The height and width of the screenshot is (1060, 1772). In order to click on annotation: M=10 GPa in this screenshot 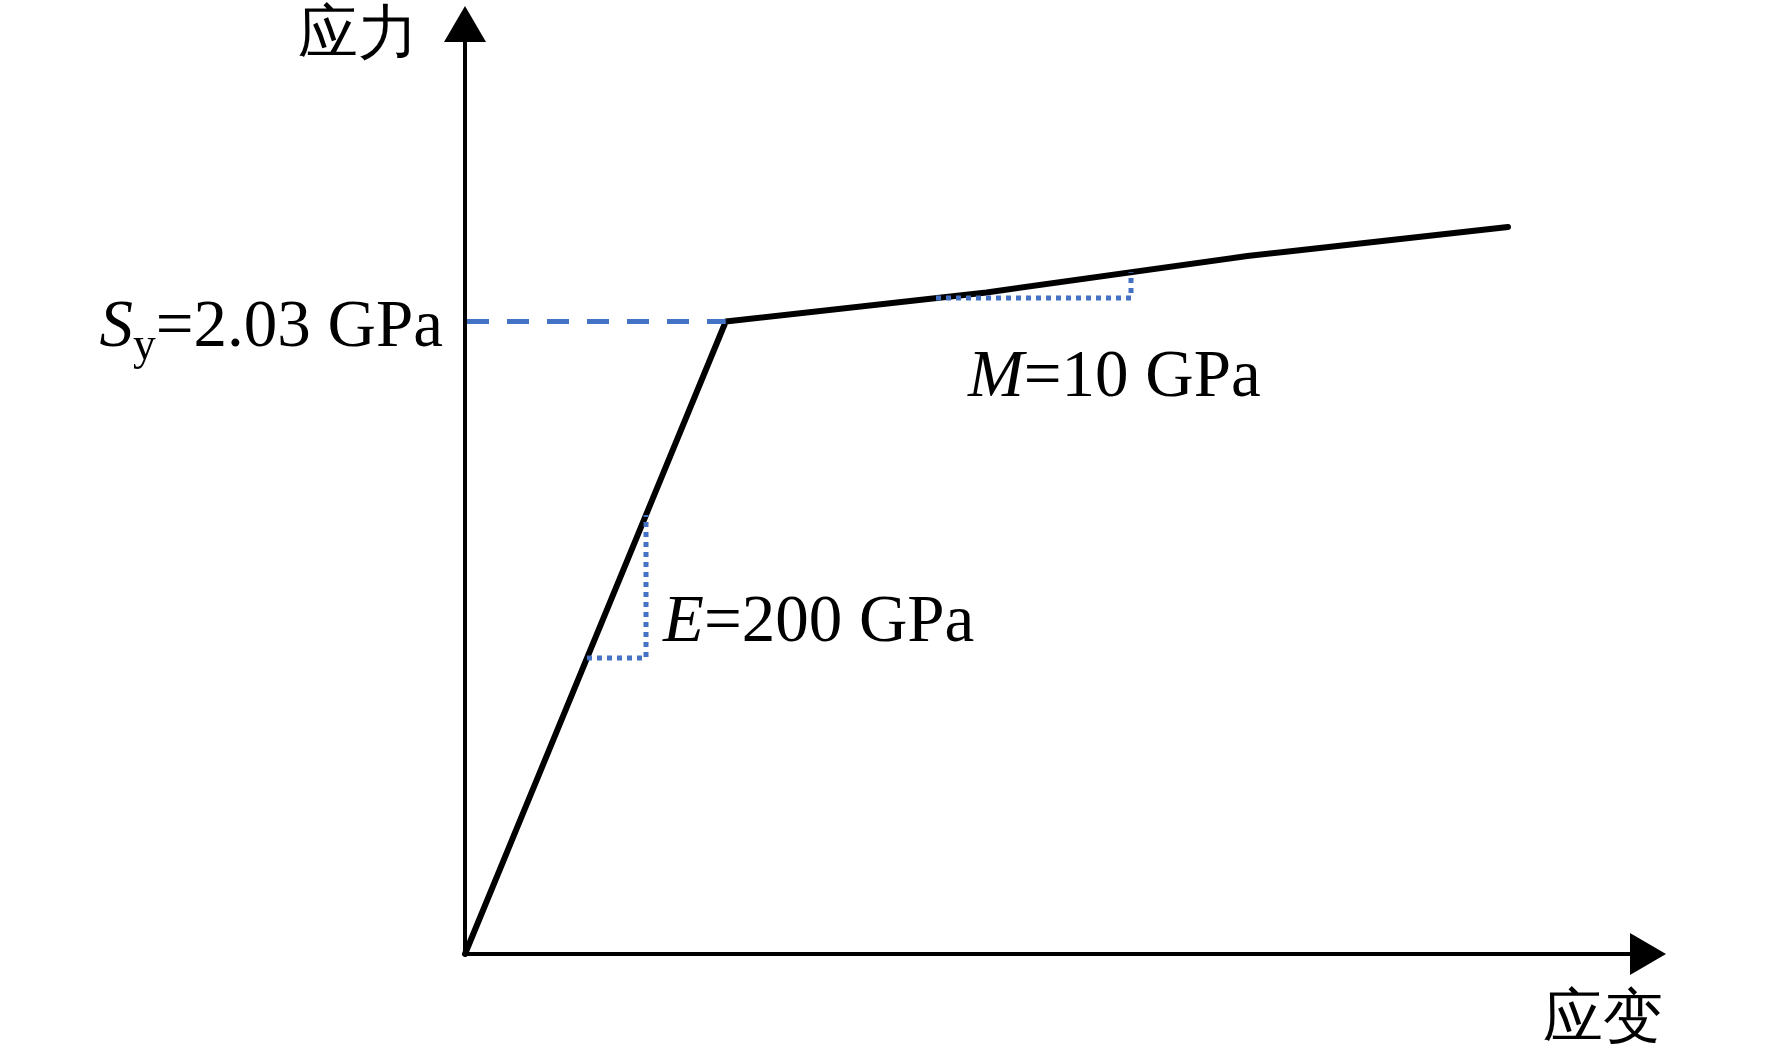, I will do `click(1114, 373)`.